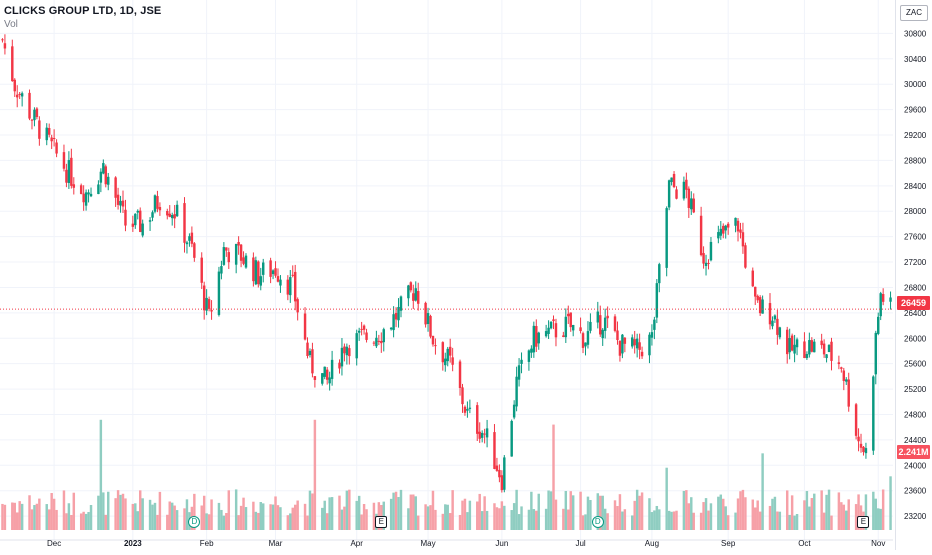  Describe the element at coordinates (11, 24) in the screenshot. I see `volume-legend-label: Vol` at that location.